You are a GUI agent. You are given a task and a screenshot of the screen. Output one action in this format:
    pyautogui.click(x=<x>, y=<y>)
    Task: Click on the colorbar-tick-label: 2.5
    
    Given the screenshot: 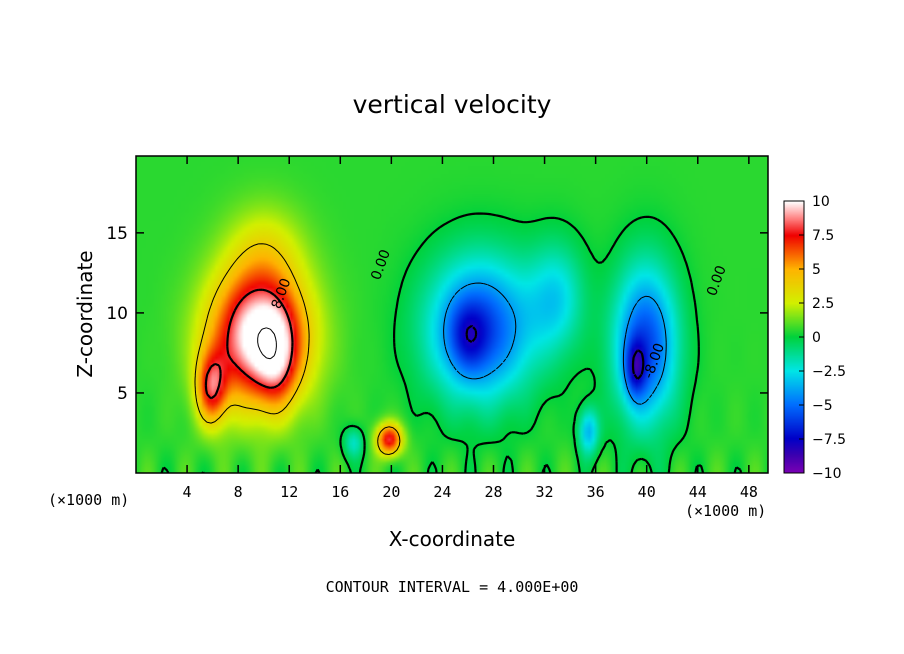 What is the action you would take?
    pyautogui.click(x=823, y=304)
    